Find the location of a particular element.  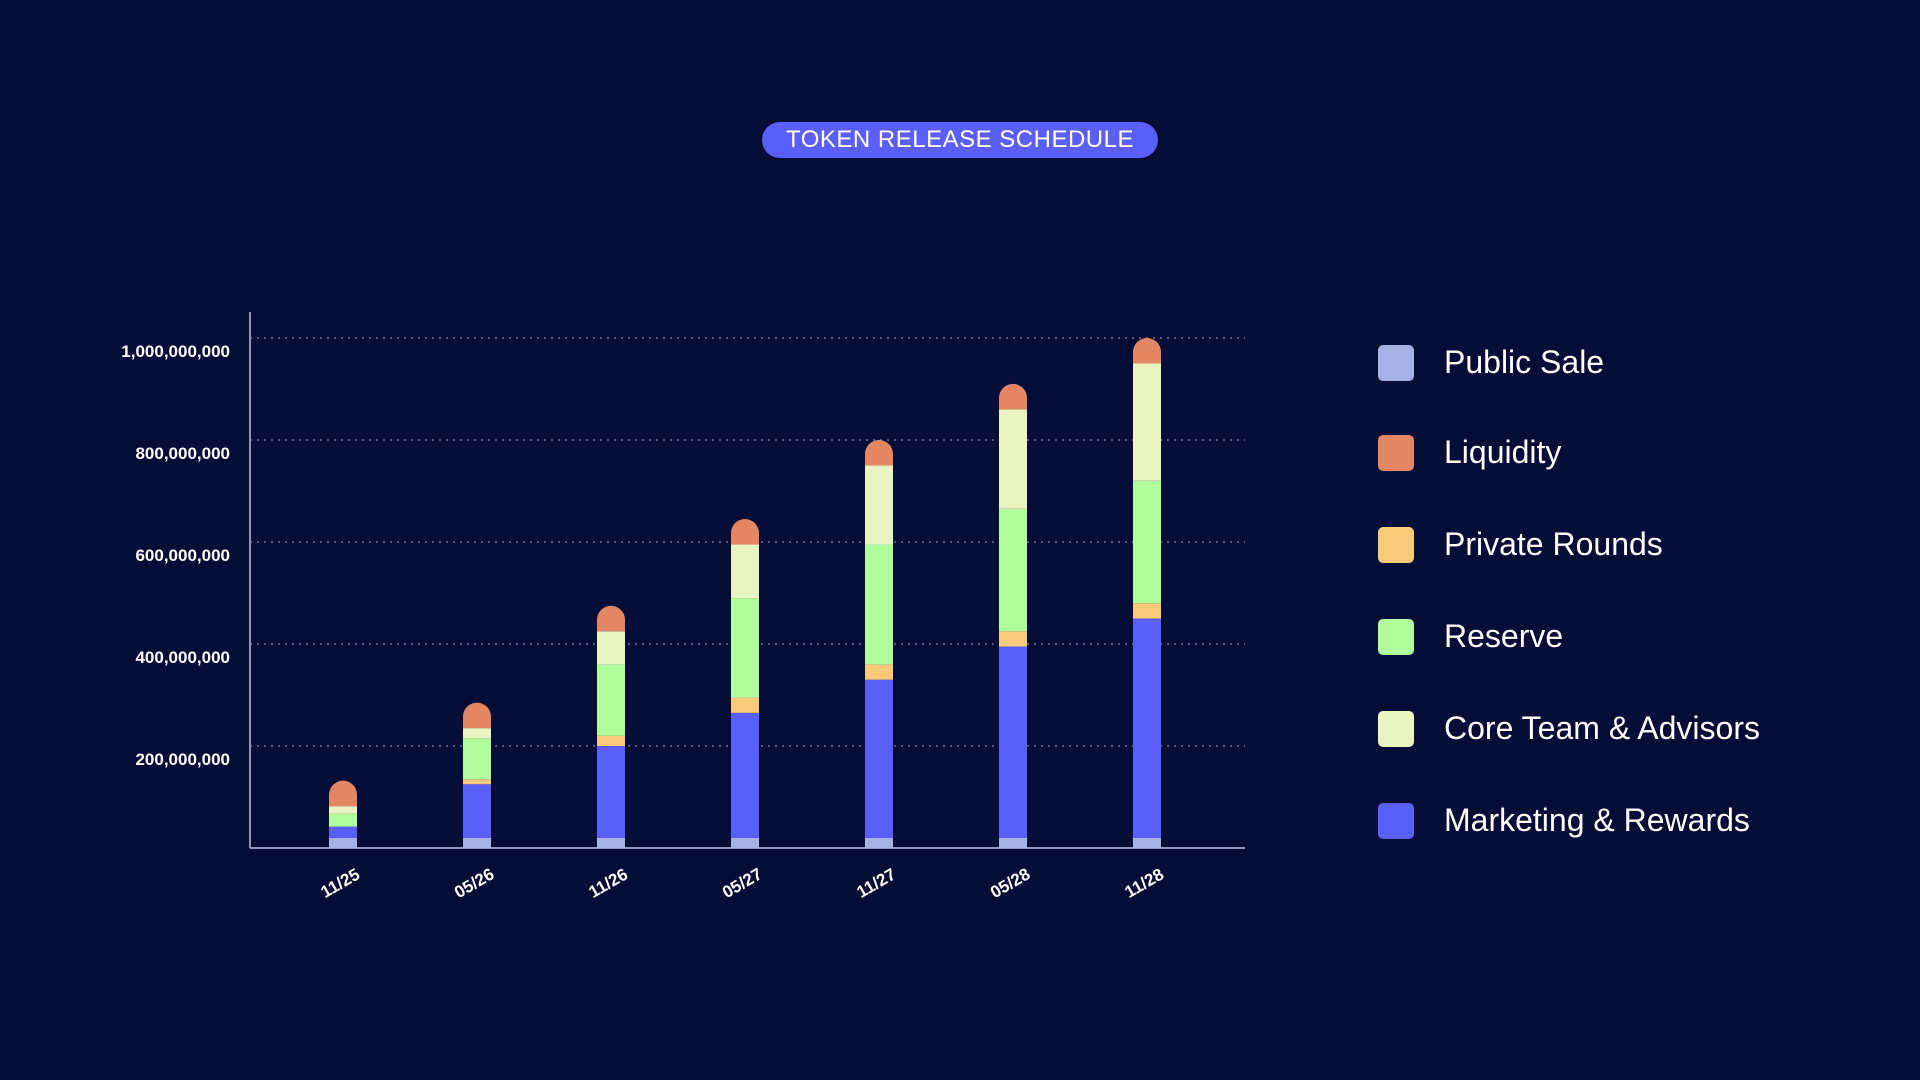

chart-title: TOKEN RELEASE SCHEDULE is located at coordinates (960, 140).